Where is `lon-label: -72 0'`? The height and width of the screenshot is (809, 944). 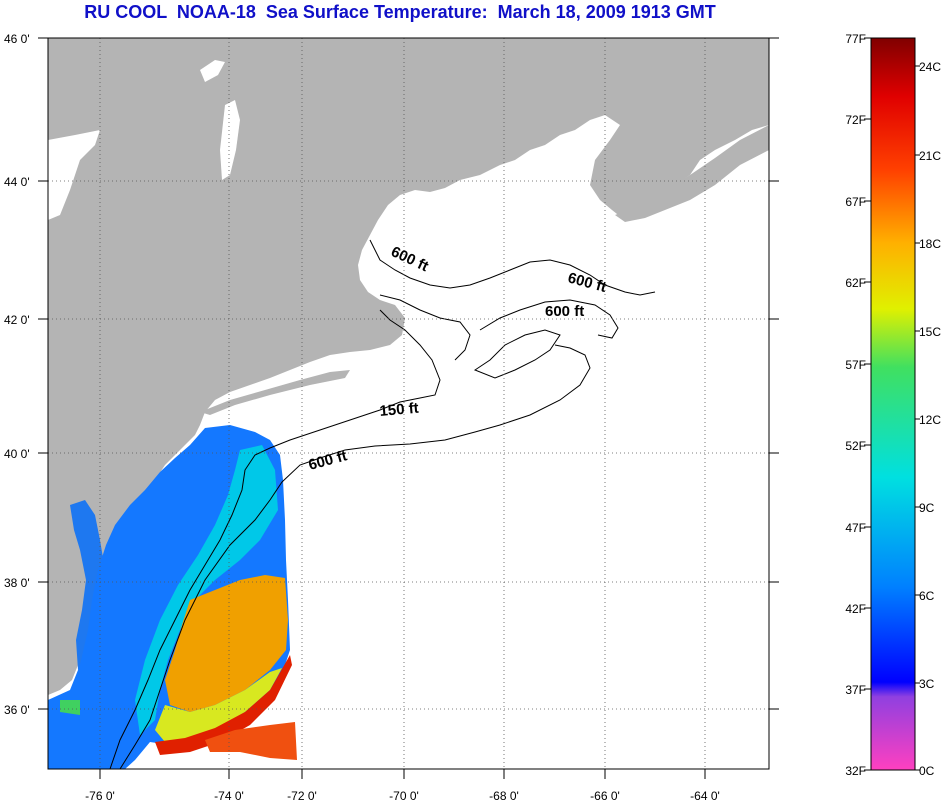 lon-label: -72 0' is located at coordinates (302, 796).